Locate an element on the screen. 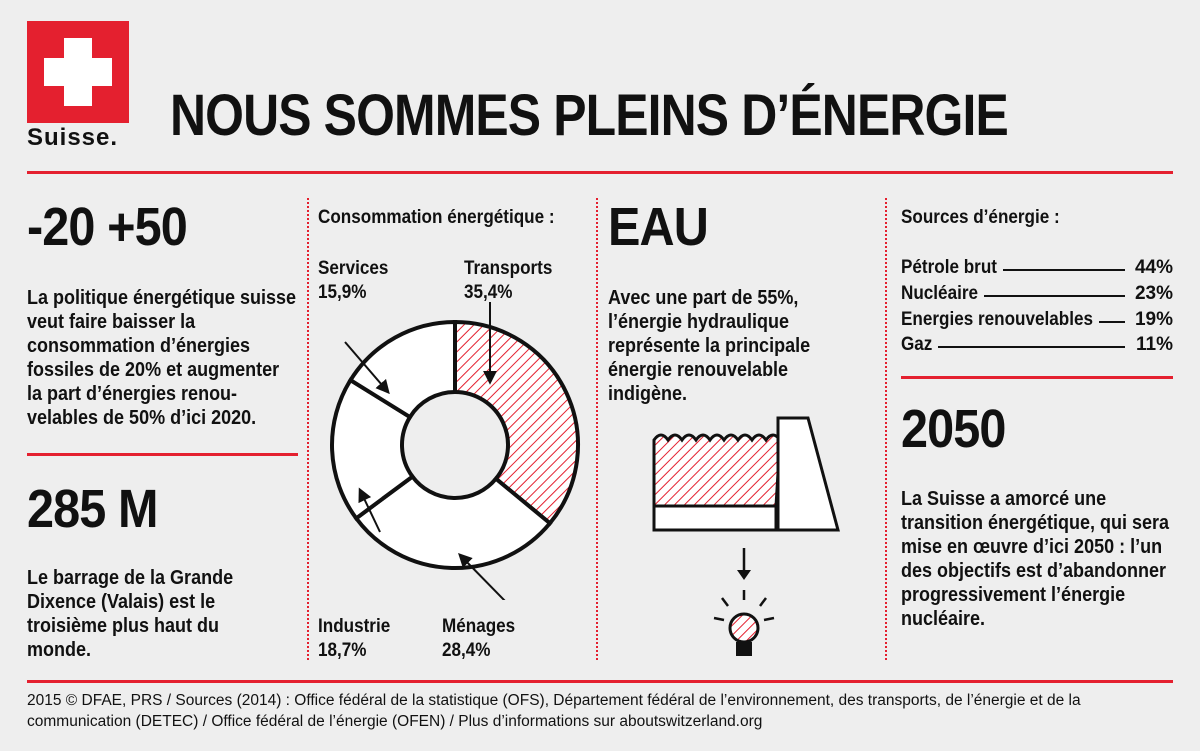 Image resolution: width=1200 pixels, height=751 pixels. source-name: Gaz is located at coordinates (918, 345).